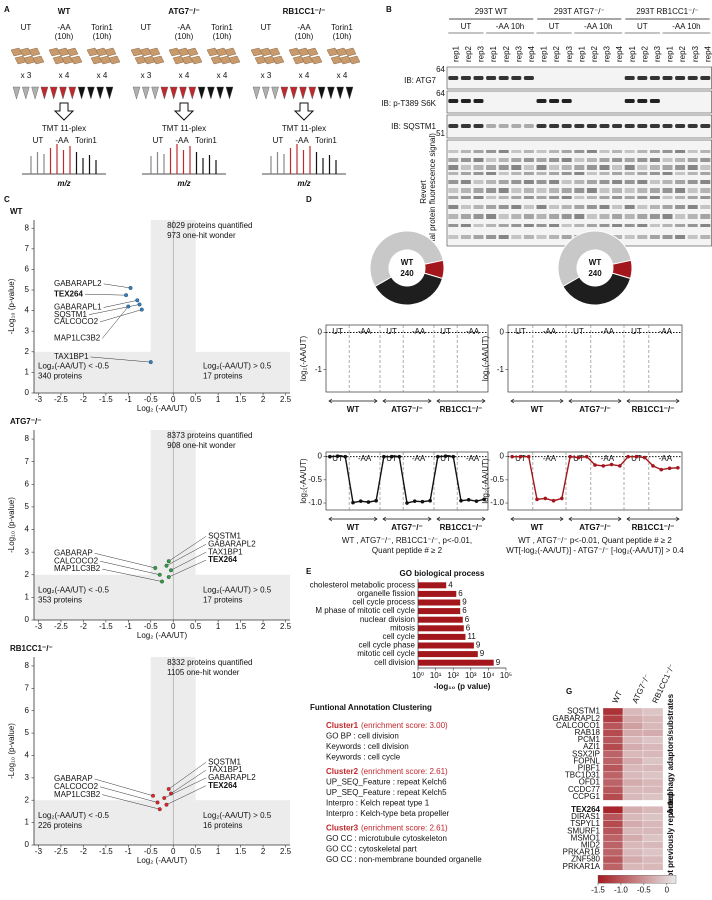 The image size is (712, 900). Describe the element at coordinates (76, 786) in the screenshot. I see `protein-label: CALCOCO2` at that location.